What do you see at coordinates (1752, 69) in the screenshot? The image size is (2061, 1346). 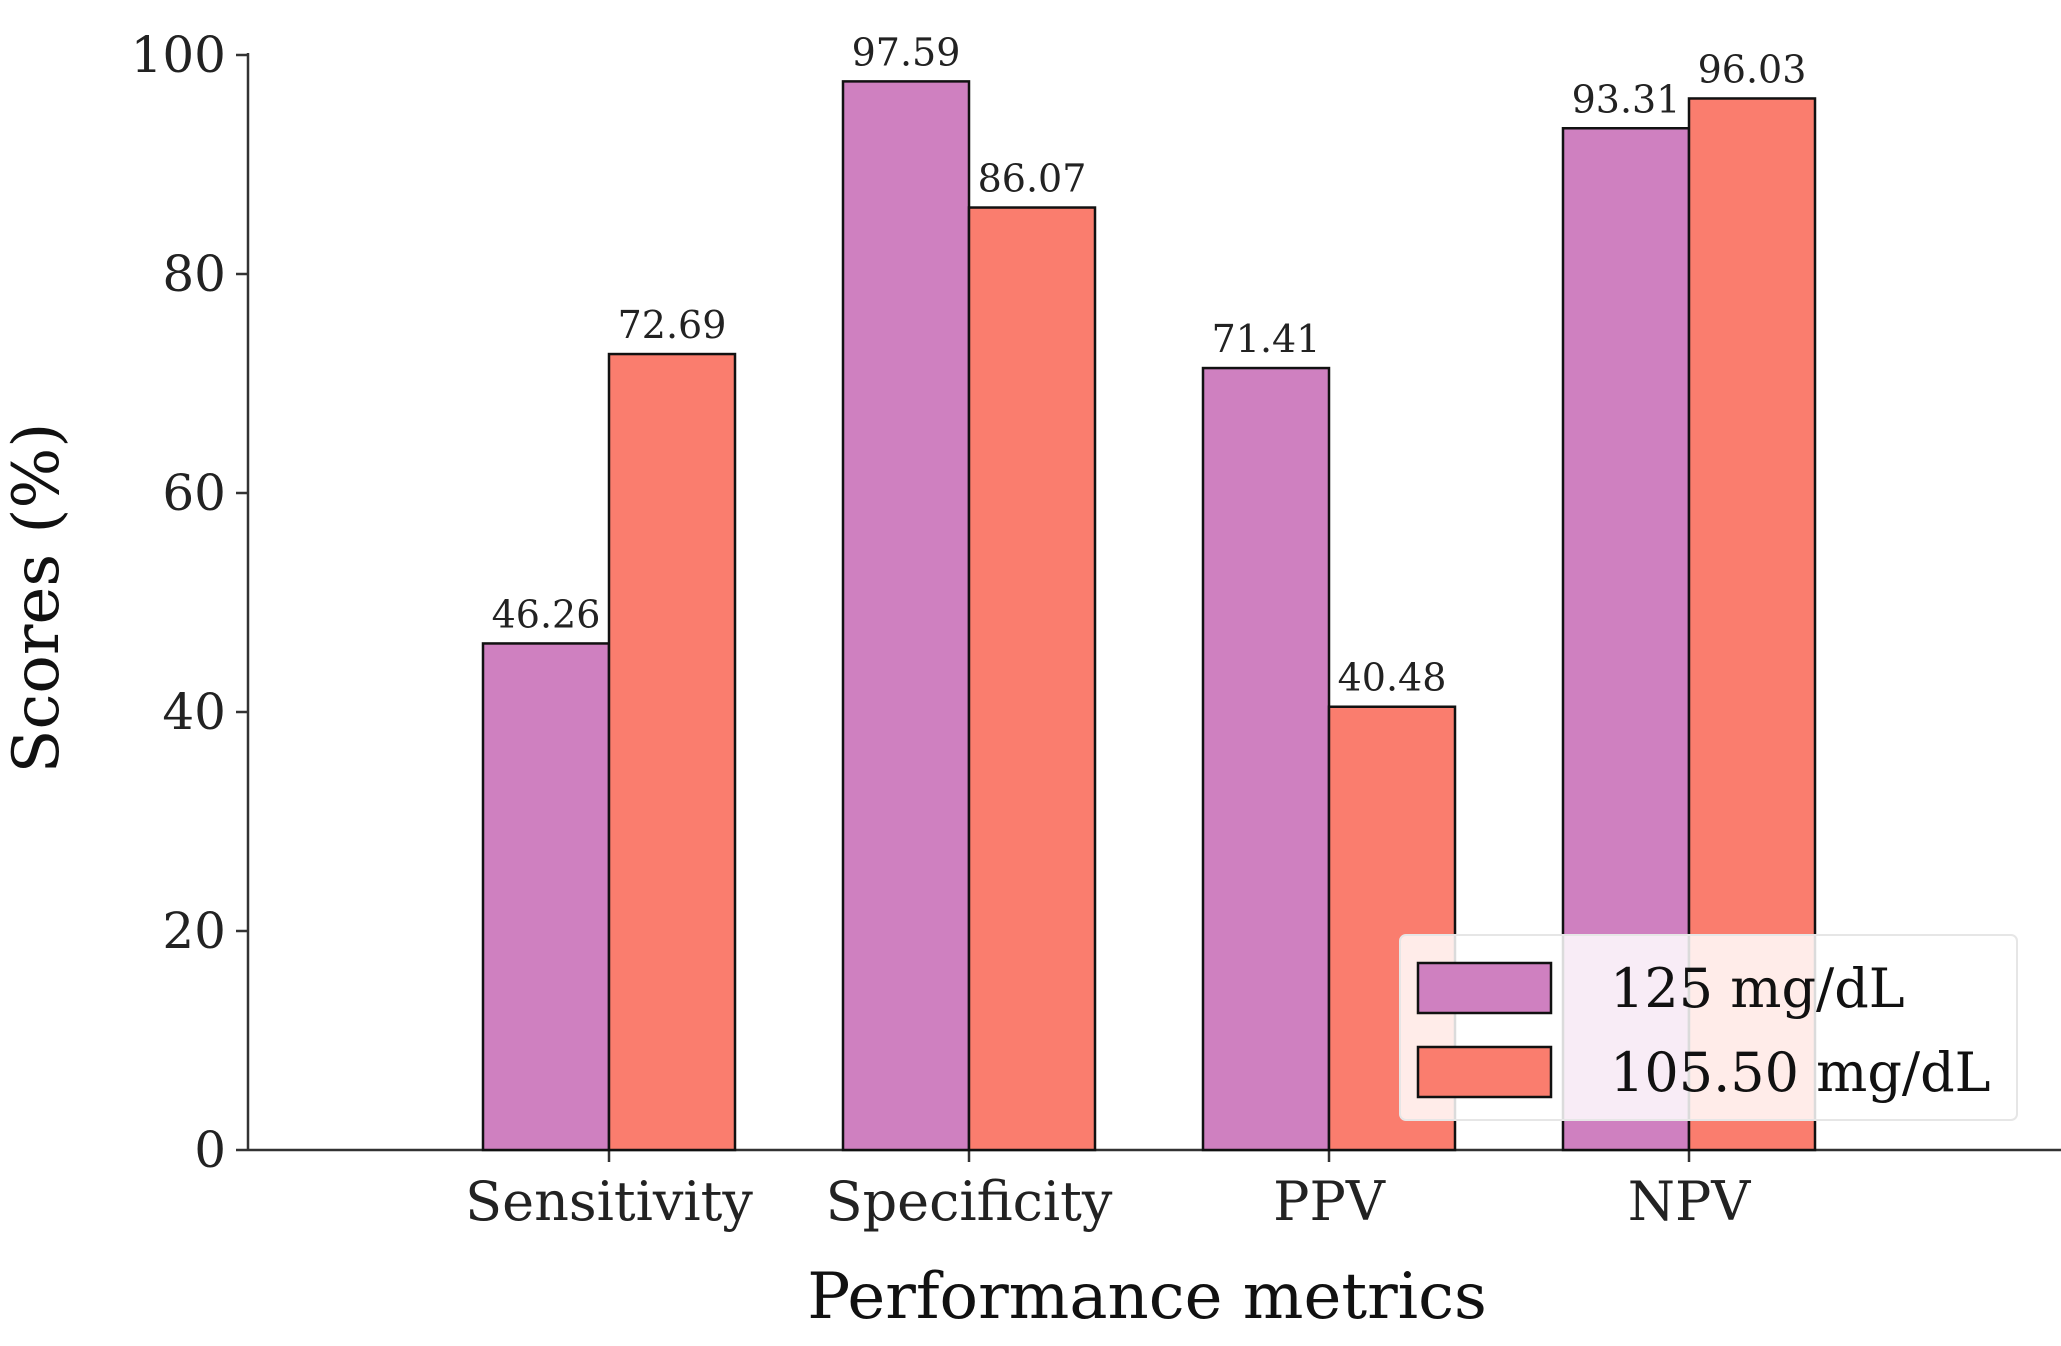 I see `bar-value-label: 96.03` at bounding box center [1752, 69].